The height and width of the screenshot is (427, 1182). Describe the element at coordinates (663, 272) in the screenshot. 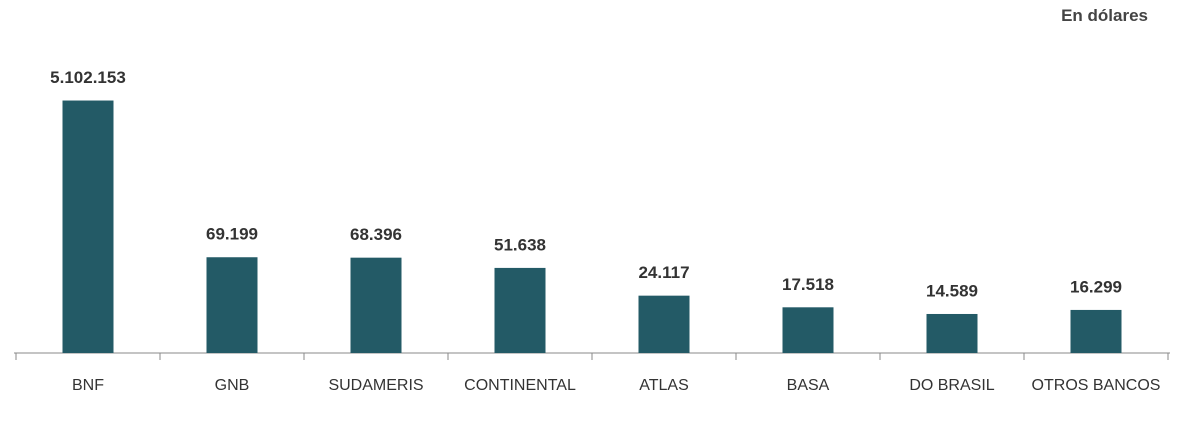

I see `value-label: 24.117` at that location.